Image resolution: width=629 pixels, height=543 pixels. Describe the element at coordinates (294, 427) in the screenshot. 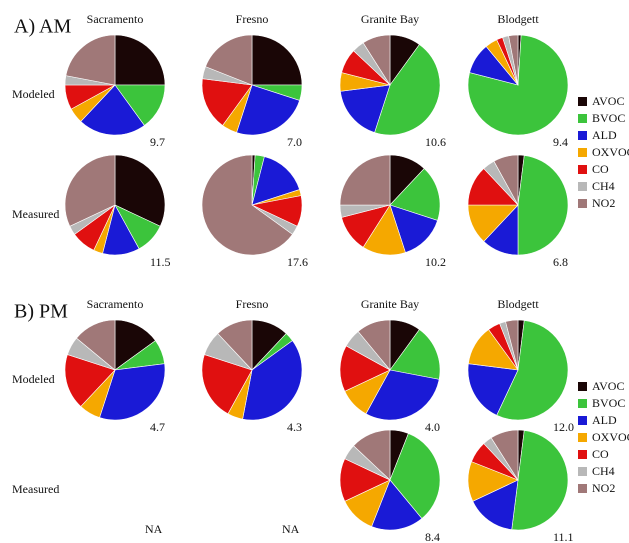

I see `pie-total: 4.3` at that location.